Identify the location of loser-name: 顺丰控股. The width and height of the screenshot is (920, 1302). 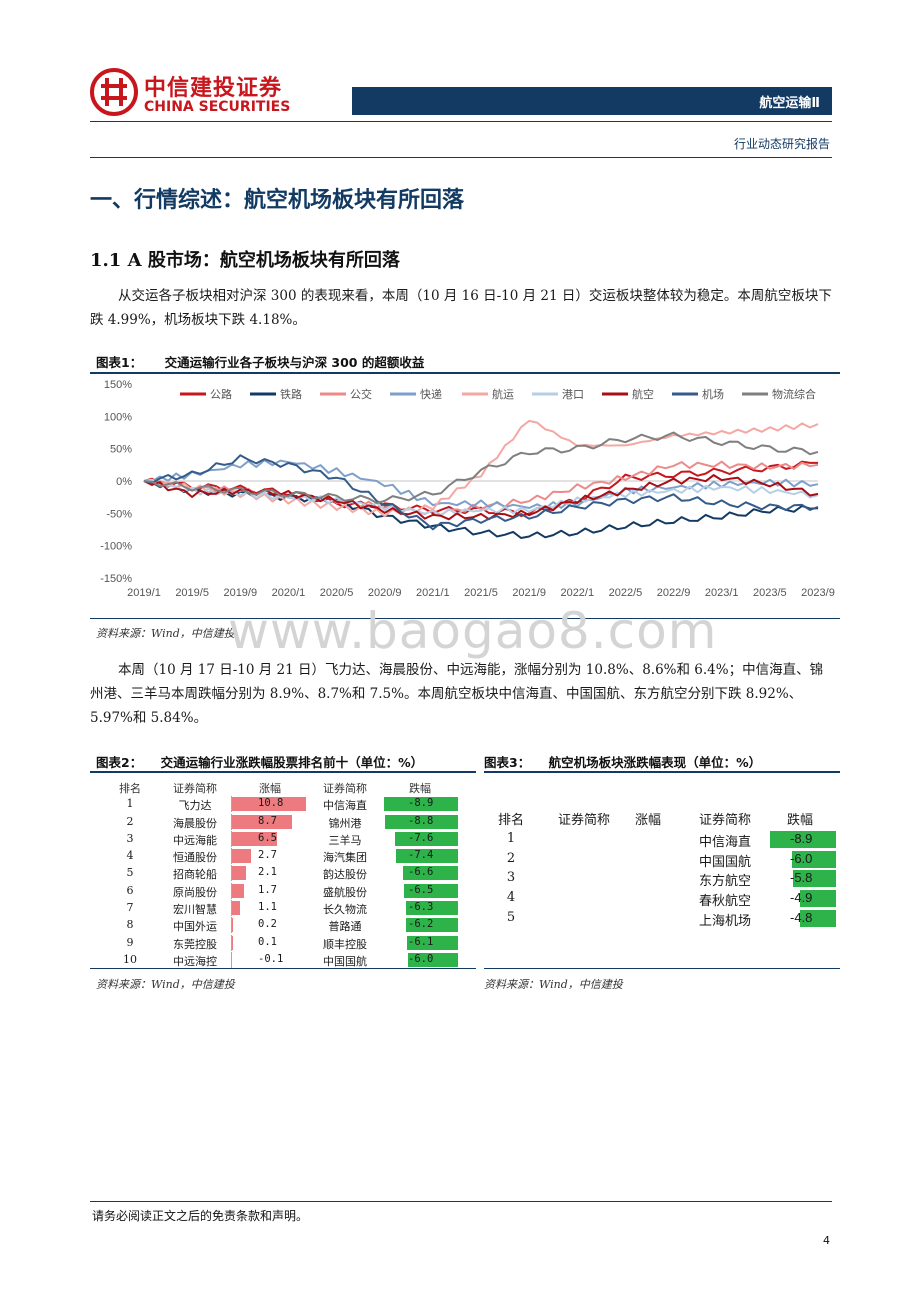
(345, 944).